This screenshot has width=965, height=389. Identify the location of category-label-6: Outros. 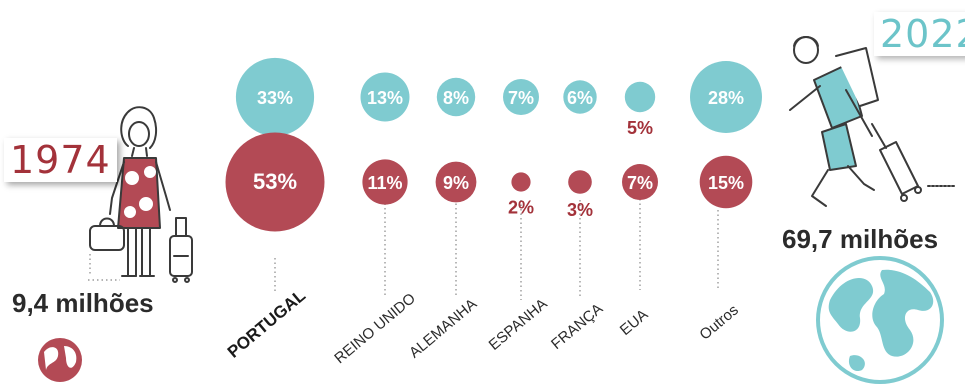
(718, 323).